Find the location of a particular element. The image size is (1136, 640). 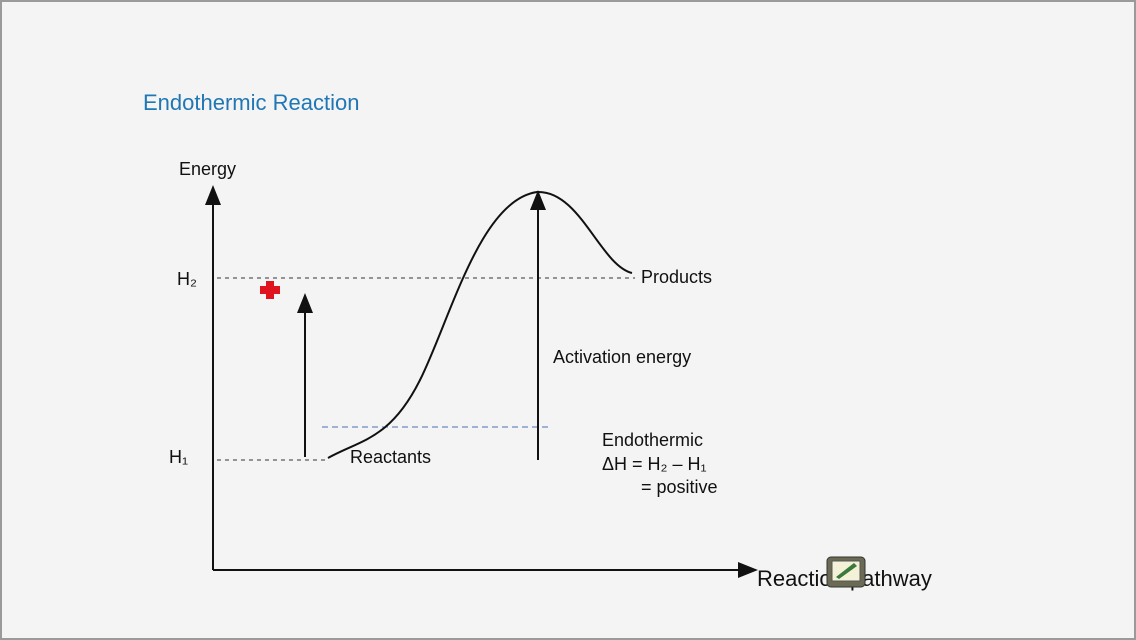

energy-curve is located at coordinates (480, 324).